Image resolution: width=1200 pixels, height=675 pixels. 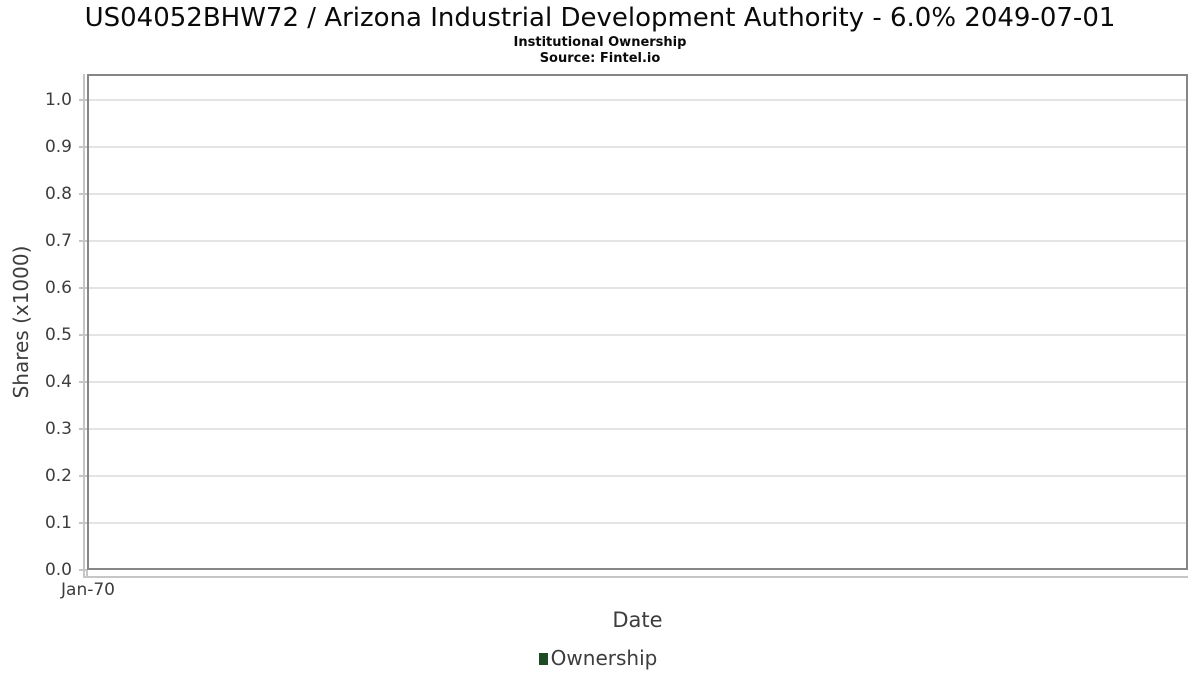 I want to click on chart-subtitle: Institutional Ownership, so click(x=600, y=42).